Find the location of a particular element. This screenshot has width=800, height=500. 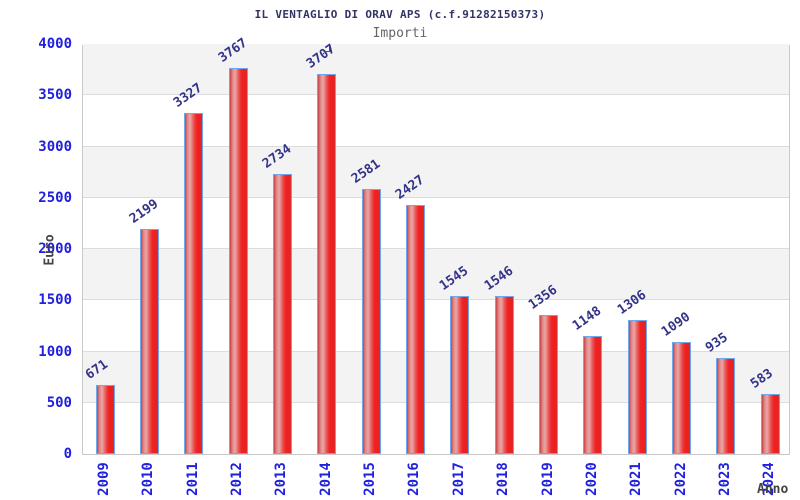

x-tick-label: 2018 is located at coordinates (503, 479).